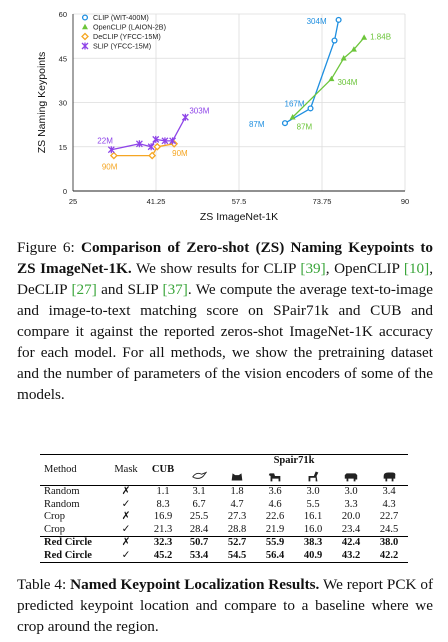 This screenshot has width=448, height=642. Describe the element at coordinates (239, 201) in the screenshot. I see `x-tick-label: 57.5` at that location.